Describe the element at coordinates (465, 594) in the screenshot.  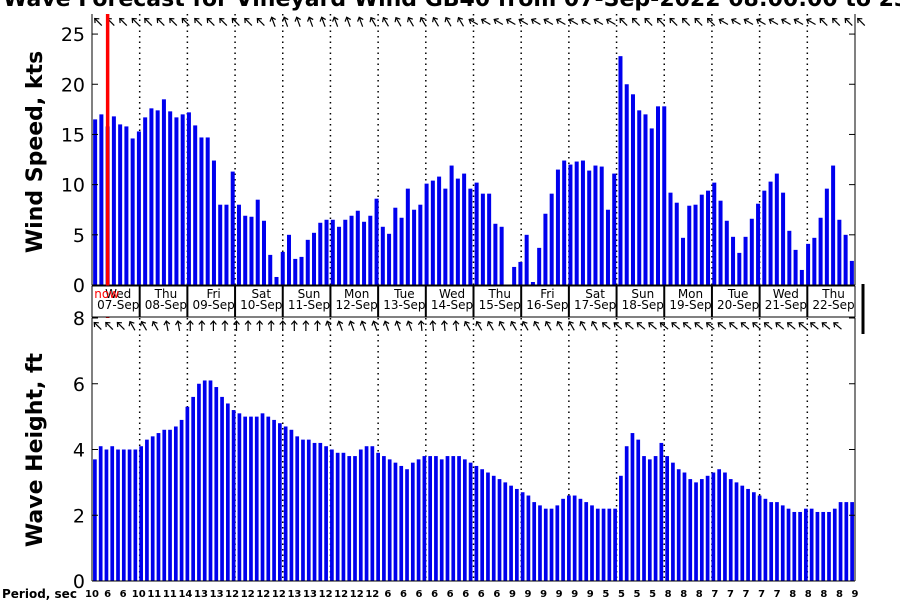
I see `period-value: 6` at that location.